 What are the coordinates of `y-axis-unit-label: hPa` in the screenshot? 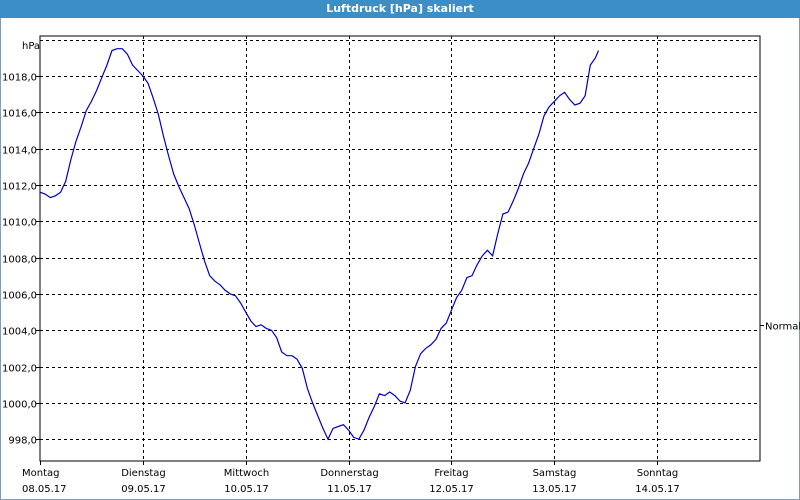 It's located at (31, 46).